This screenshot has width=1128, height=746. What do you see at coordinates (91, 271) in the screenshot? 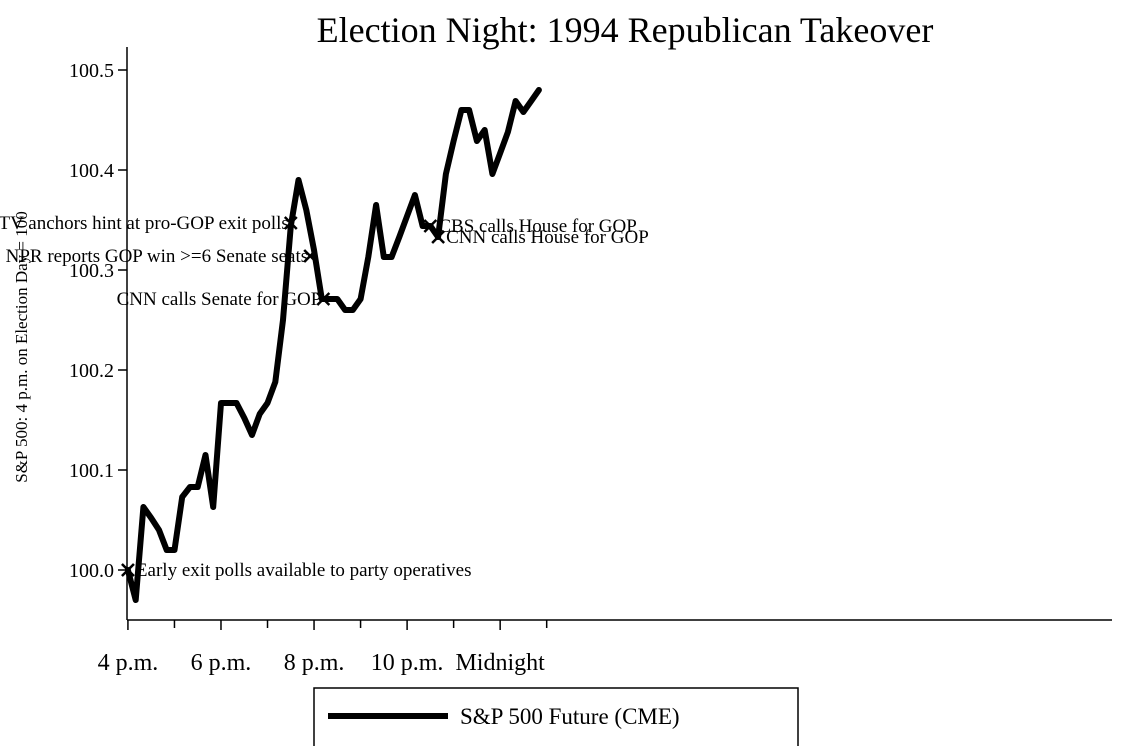
I see `y-tick-label: 100.3` at bounding box center [91, 271].